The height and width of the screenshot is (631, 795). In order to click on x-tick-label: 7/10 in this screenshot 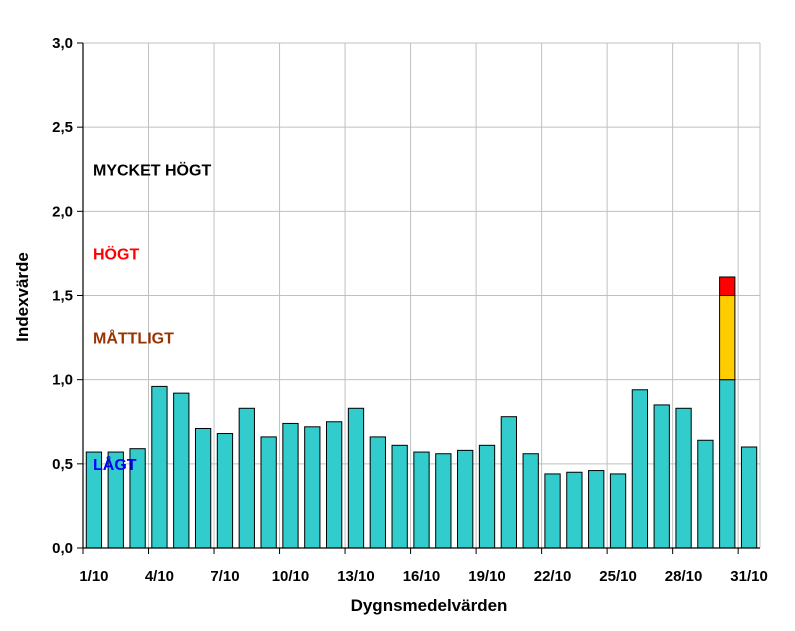, I will do `click(224, 576)`.